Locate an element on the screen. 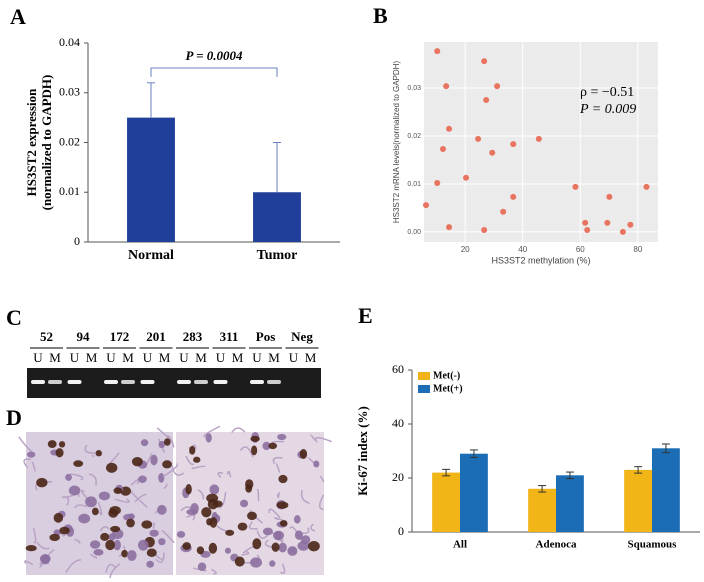 This screenshot has width=704, height=582. sample-label: 172 is located at coordinates (120, 336).